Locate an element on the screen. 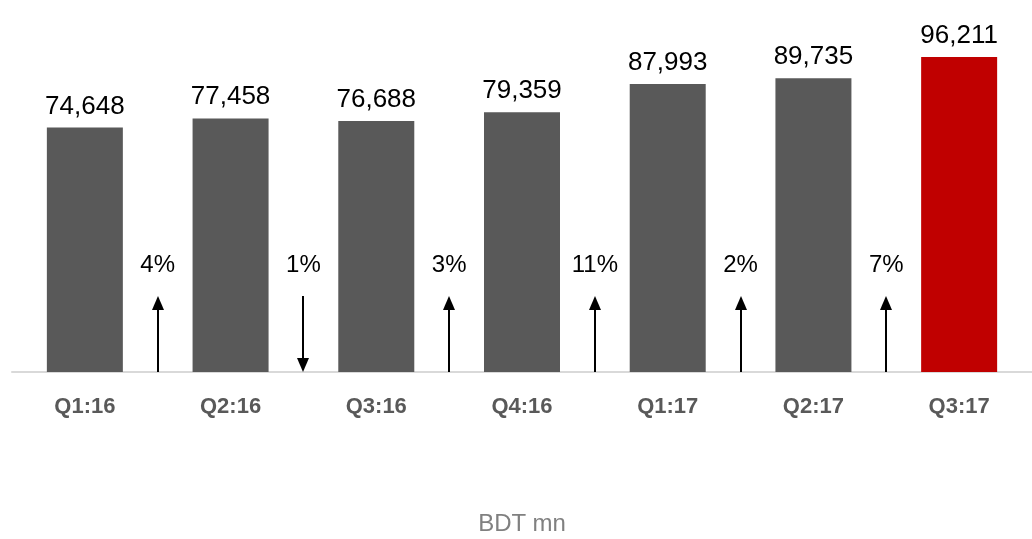 The width and height of the screenshot is (1032, 539). annotation: 3% is located at coordinates (449, 264).